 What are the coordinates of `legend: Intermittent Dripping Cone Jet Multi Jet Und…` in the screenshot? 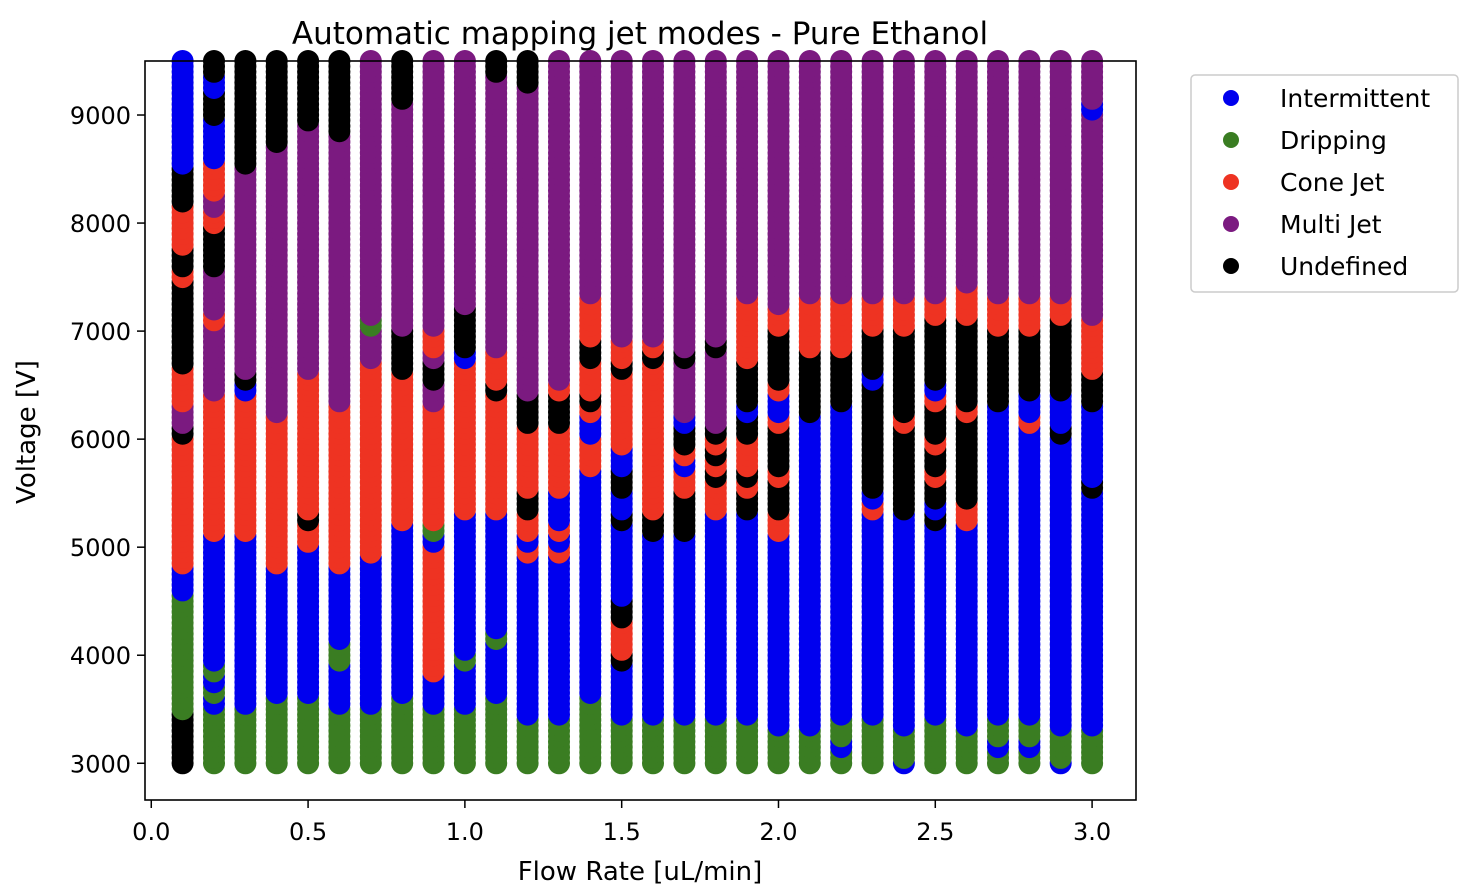 It's located at (1324, 183).